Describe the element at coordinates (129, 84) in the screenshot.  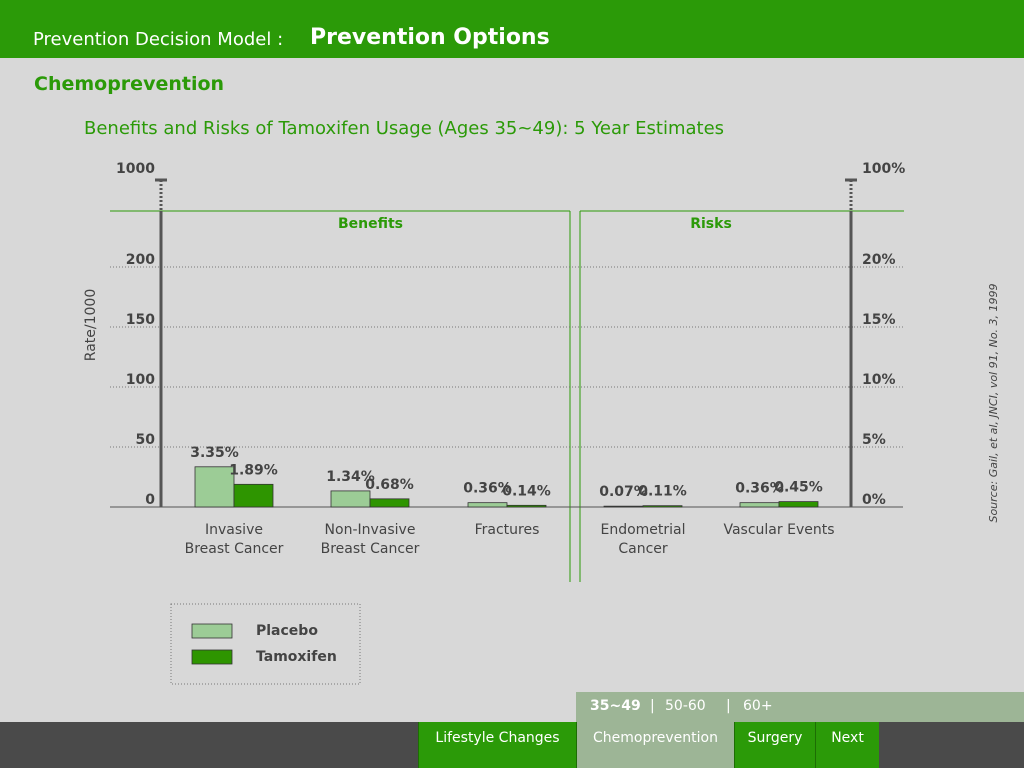
I see `section-title: Chemoprevention` at that location.